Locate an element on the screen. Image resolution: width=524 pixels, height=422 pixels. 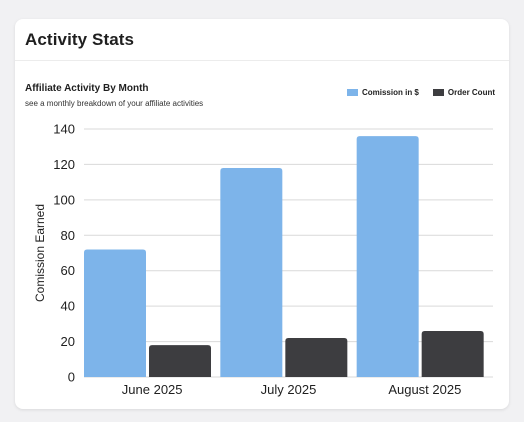
legend-item-commission: Comission in $ is located at coordinates (382, 92).